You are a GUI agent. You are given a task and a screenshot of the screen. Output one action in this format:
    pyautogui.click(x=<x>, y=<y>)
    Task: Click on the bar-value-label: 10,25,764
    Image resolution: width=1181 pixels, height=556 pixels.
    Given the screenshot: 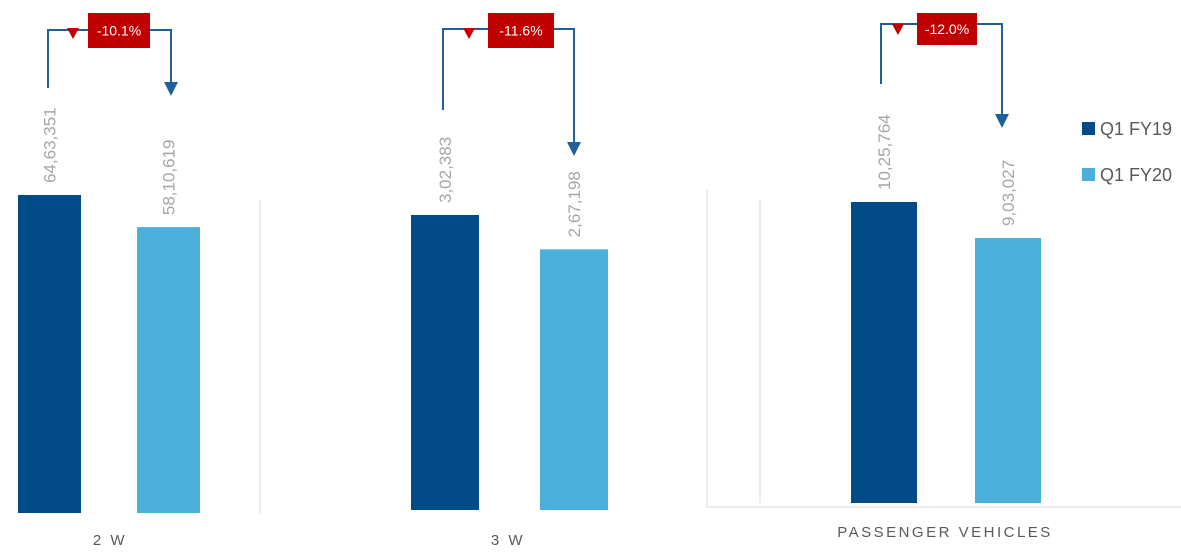 What is the action you would take?
    pyautogui.click(x=884, y=152)
    